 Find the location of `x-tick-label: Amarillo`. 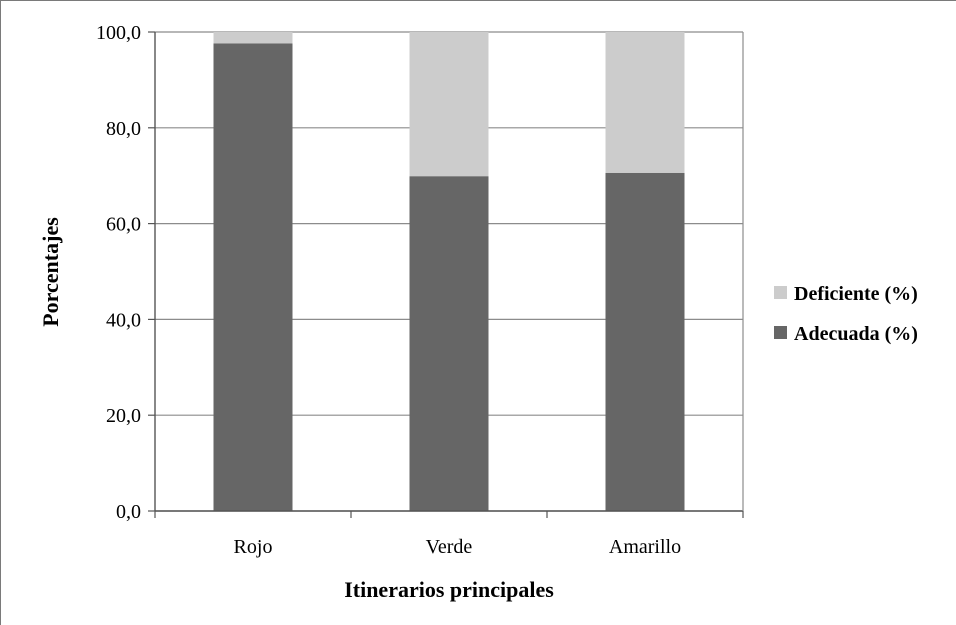

x-tick-label: Amarillo is located at coordinates (645, 547).